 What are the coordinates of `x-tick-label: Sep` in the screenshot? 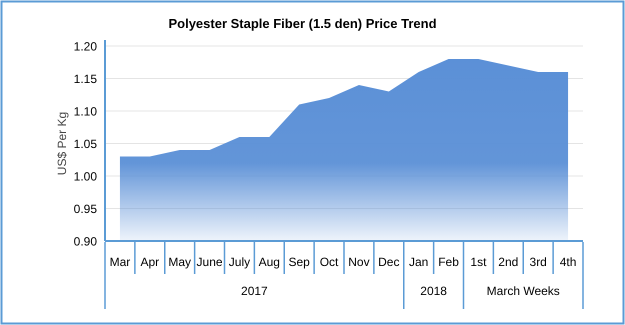 It's located at (299, 262).